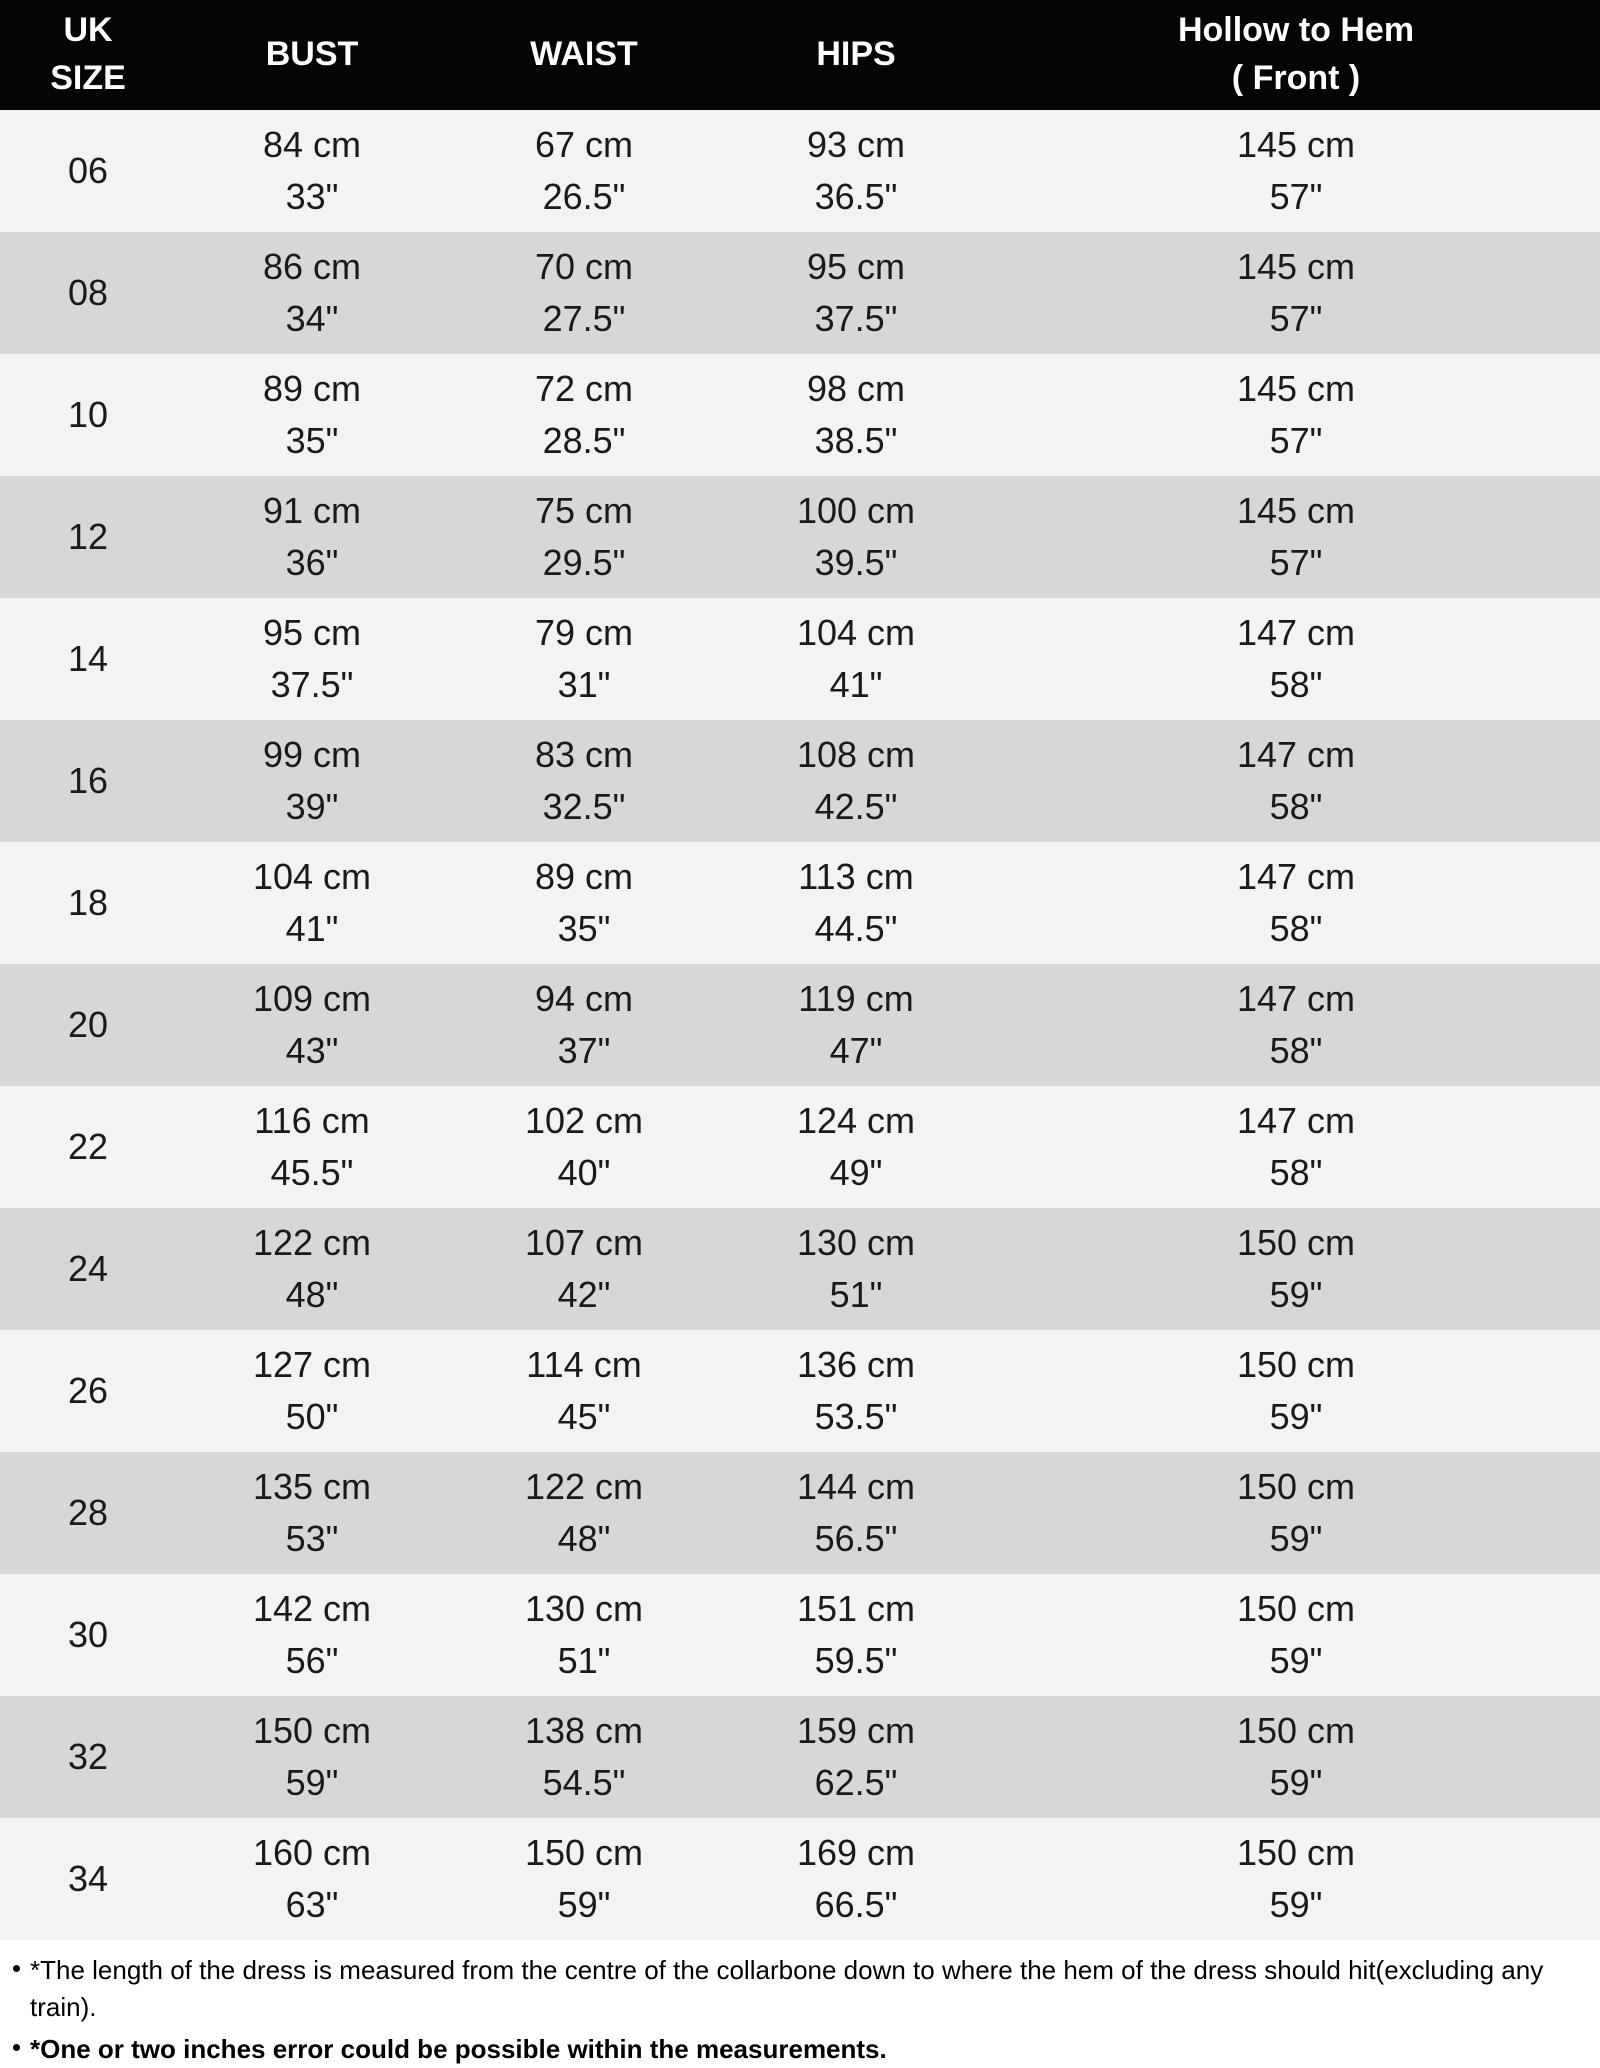  I want to click on waist-cm-value: 79 cm, so click(584, 632).